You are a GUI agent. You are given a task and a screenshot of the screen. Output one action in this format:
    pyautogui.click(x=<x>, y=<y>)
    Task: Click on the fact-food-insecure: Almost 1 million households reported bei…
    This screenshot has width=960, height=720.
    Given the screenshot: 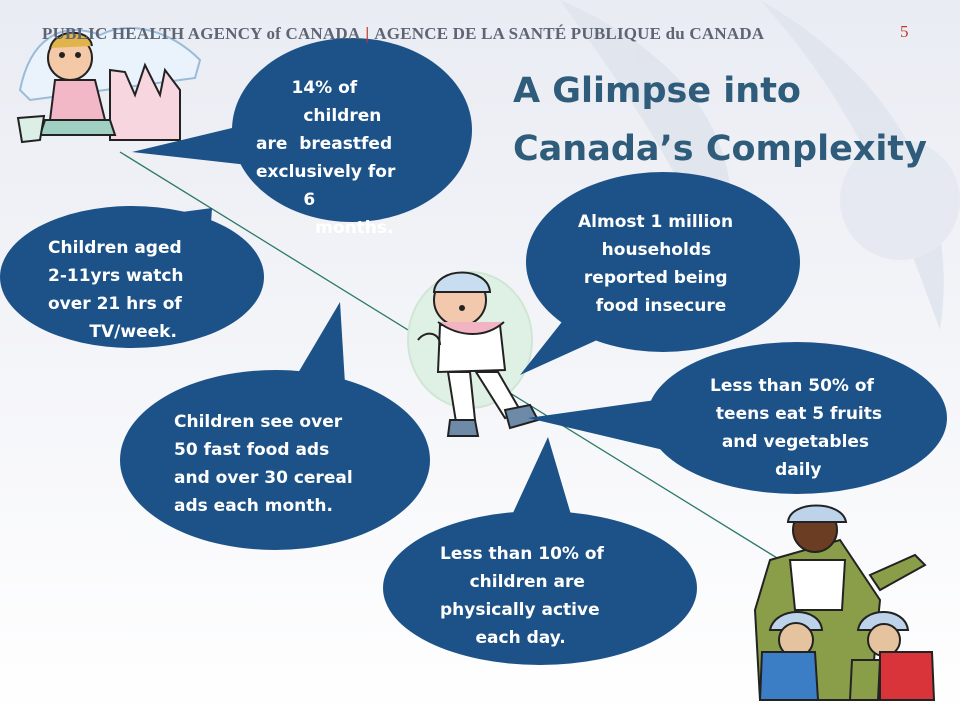 What is the action you would take?
    pyautogui.click(x=656, y=264)
    